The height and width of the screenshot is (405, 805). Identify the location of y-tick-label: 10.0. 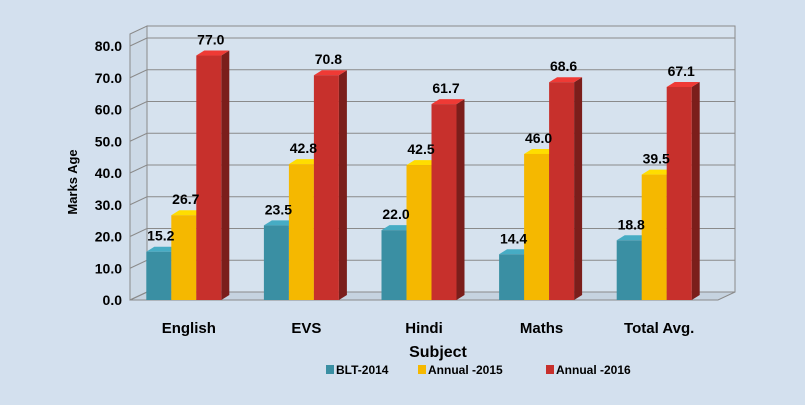
(108, 268).